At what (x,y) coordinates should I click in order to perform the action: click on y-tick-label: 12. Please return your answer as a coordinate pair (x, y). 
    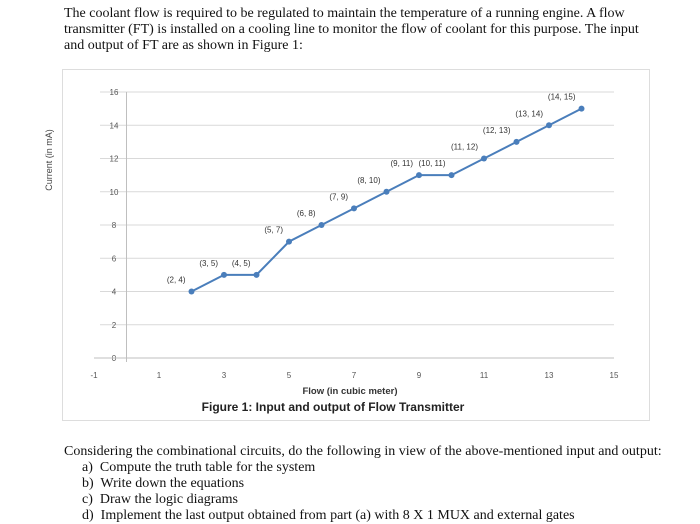
    Looking at the image, I should click on (114, 159).